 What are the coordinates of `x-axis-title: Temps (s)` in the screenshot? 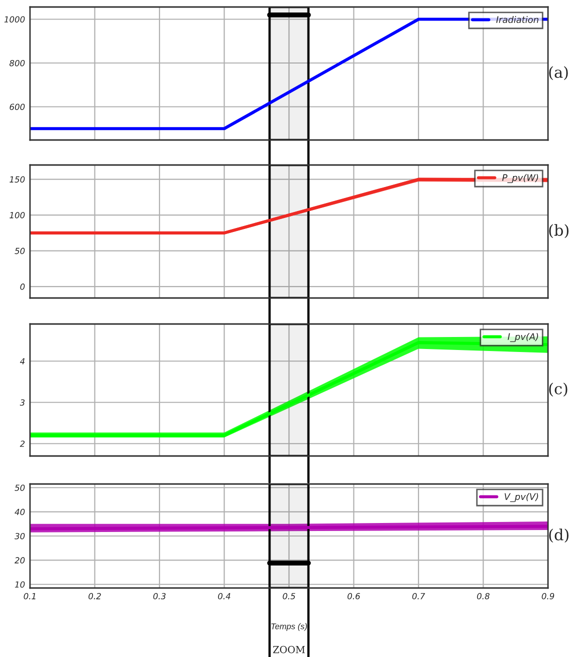 It's located at (289, 627).